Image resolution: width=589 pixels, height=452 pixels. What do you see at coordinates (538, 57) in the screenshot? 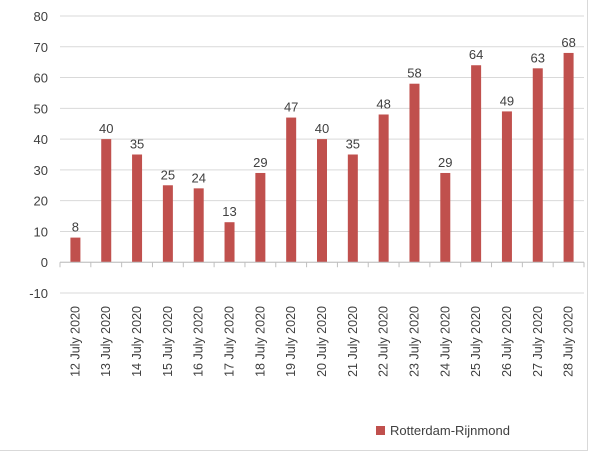
I see `data-label: 63` at bounding box center [538, 57].